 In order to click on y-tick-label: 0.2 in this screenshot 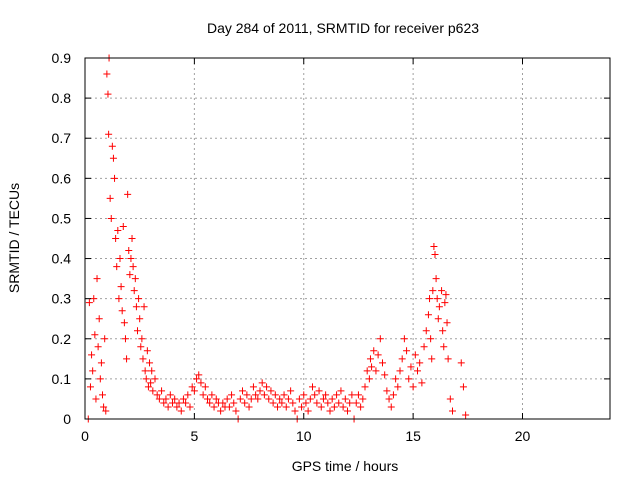, I will do `click(62, 339)`.